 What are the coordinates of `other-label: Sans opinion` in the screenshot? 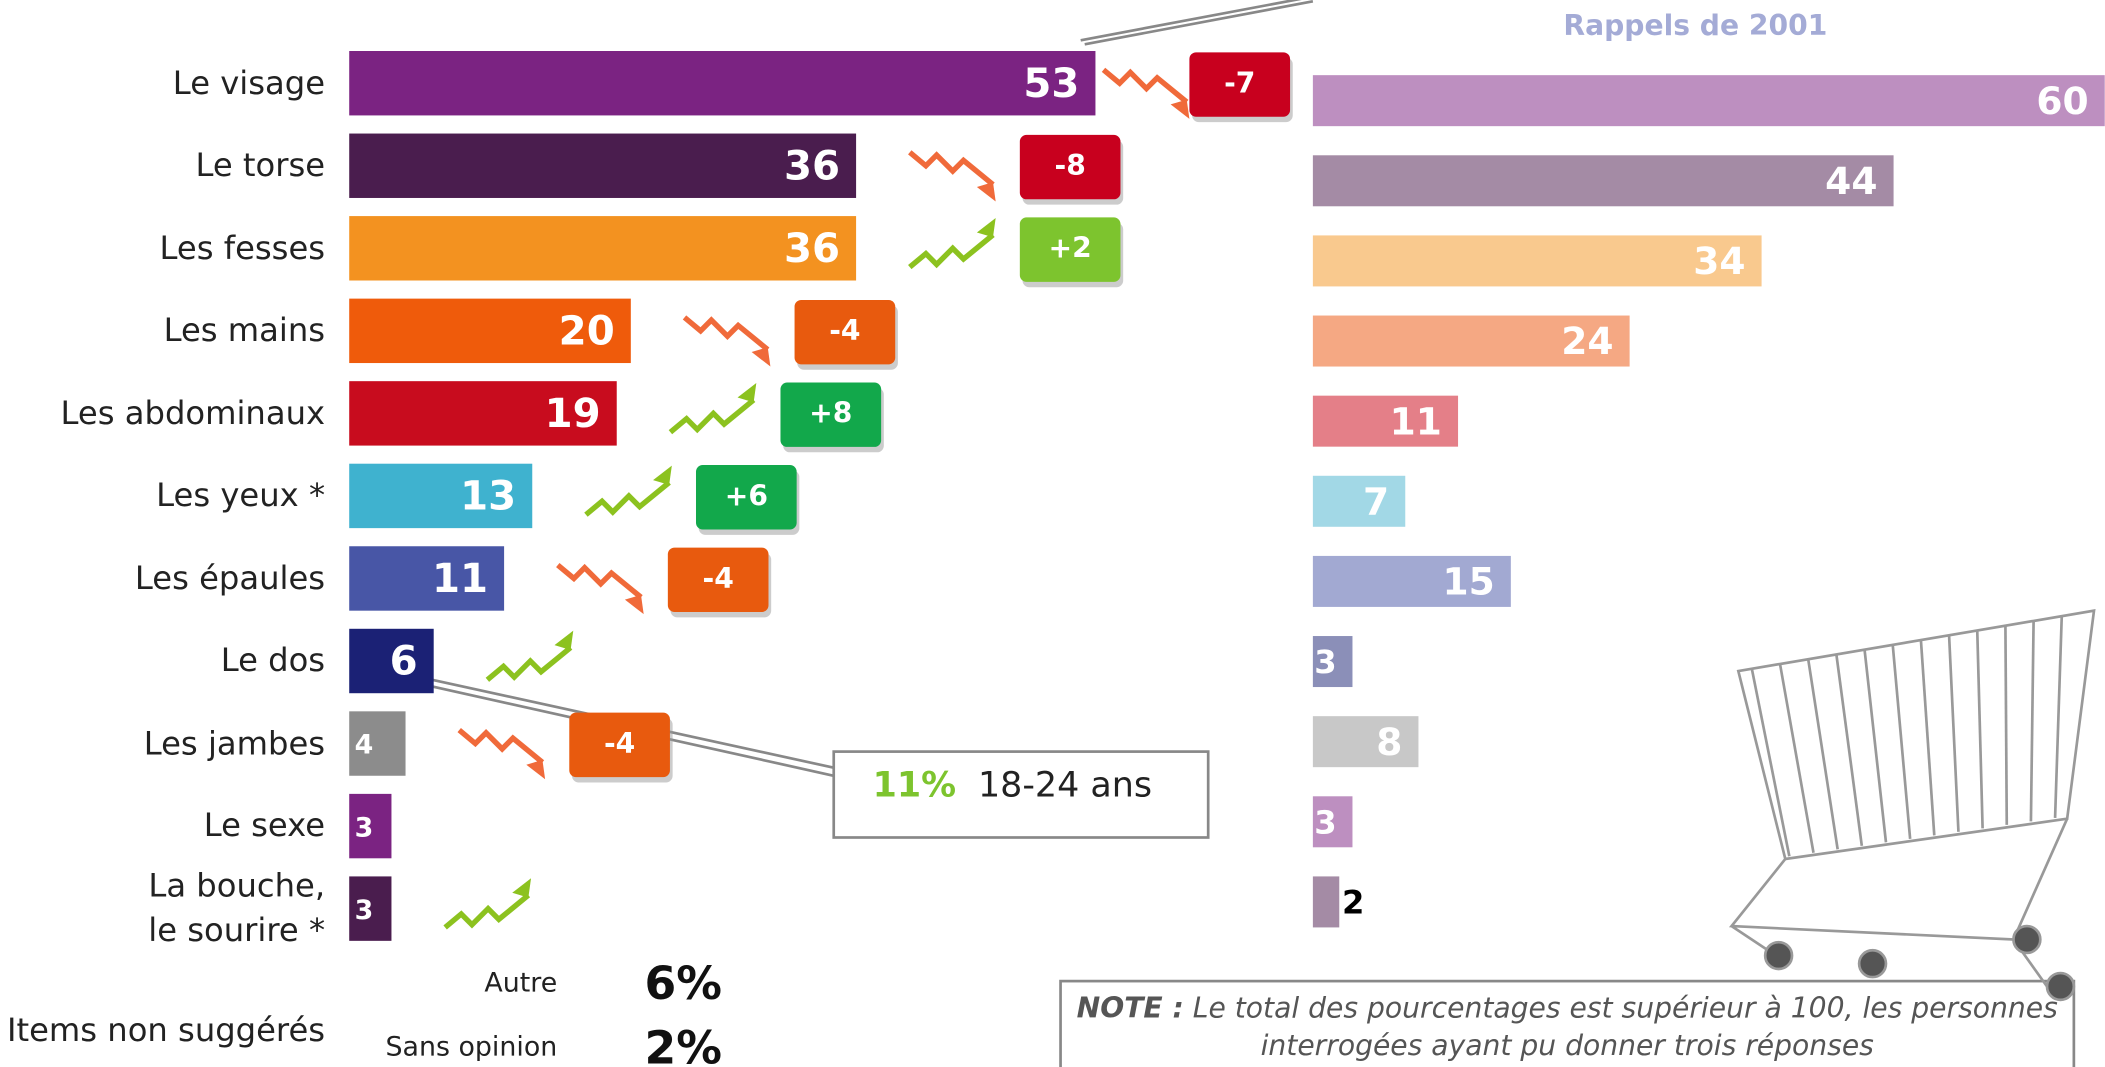 It's located at (472, 1047).